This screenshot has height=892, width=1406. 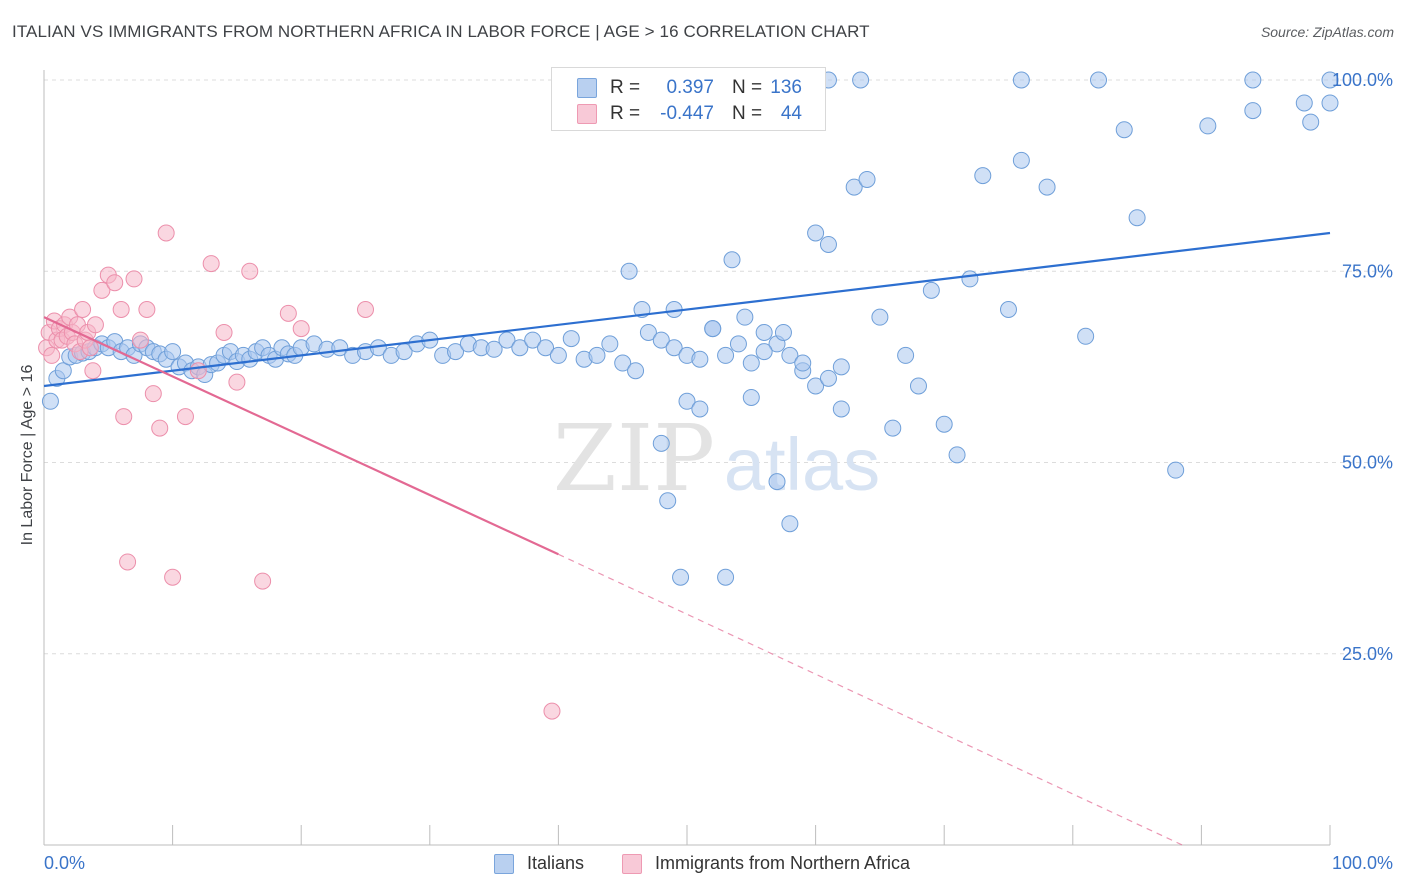 I want to click on legend-row-italians: R = 0.397 N = 136, so click(x=689, y=88).